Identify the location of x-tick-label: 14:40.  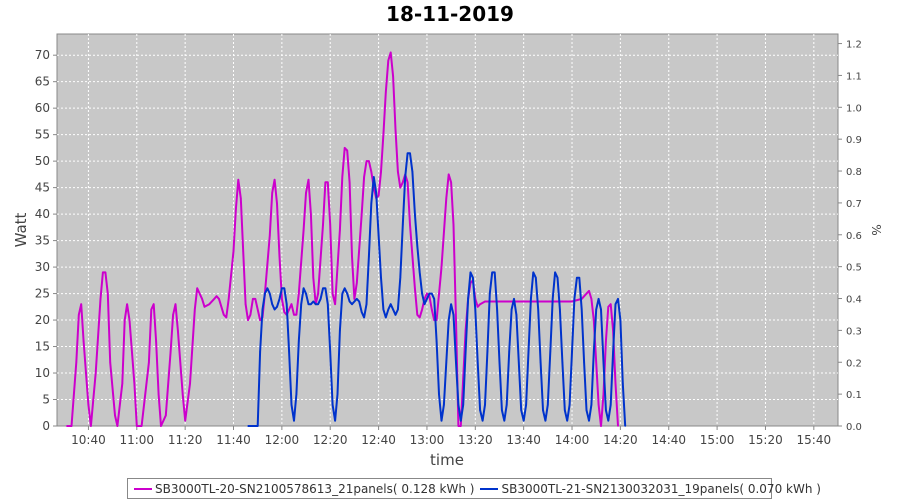
(668, 440).